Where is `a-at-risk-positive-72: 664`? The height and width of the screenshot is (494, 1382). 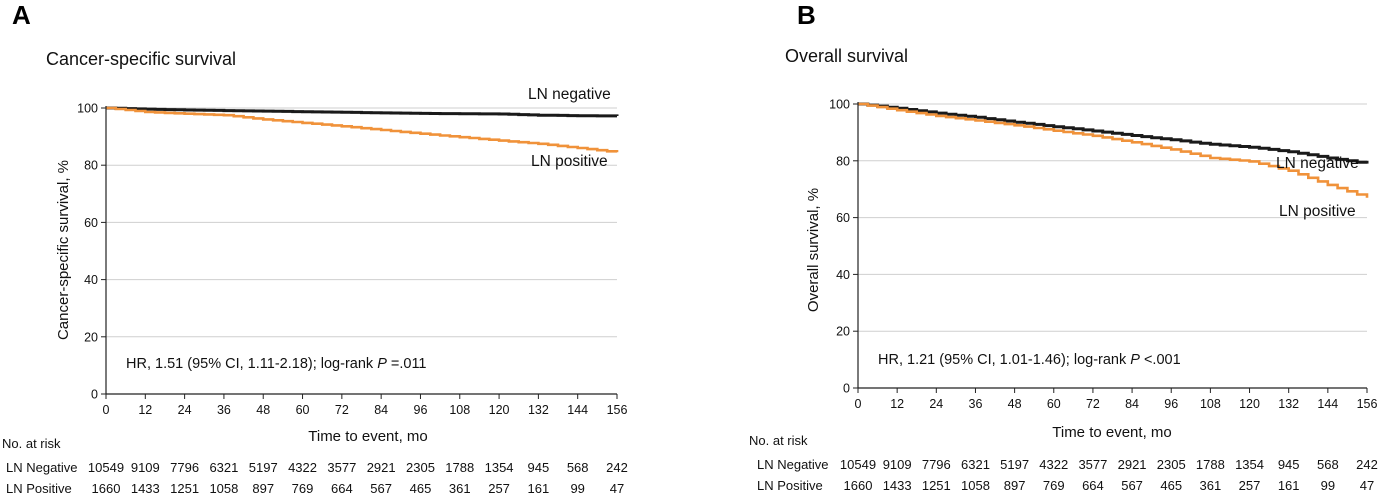
a-at-risk-positive-72: 664 is located at coordinates (342, 487).